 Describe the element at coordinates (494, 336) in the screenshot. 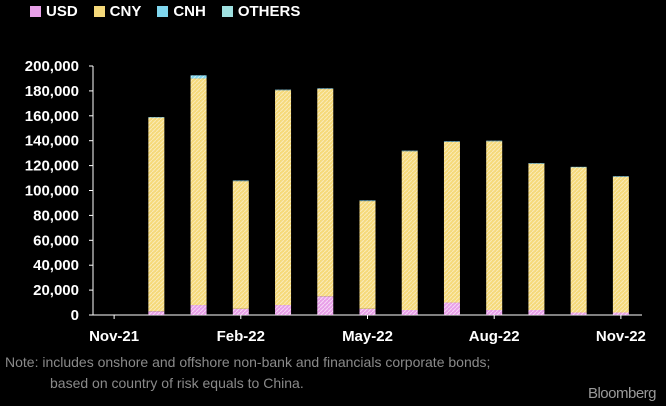

I see `x-tick-label: Aug-22` at that location.